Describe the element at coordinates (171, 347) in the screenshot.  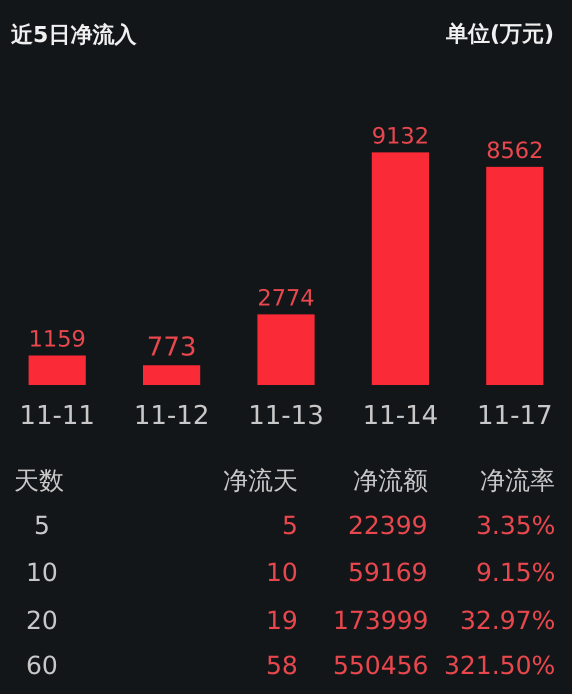
I see `data-label: 773` at that location.